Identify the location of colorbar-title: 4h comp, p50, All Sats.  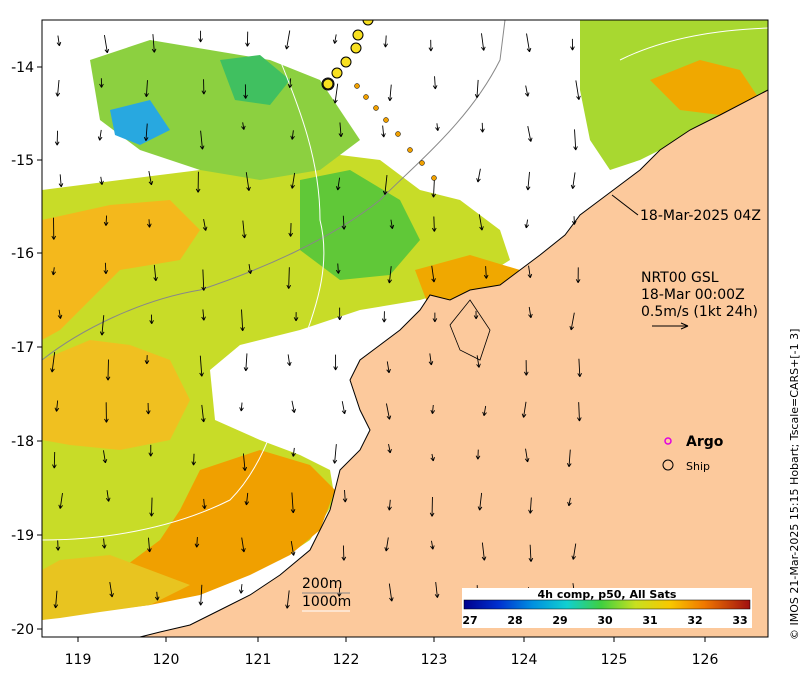
(607, 594).